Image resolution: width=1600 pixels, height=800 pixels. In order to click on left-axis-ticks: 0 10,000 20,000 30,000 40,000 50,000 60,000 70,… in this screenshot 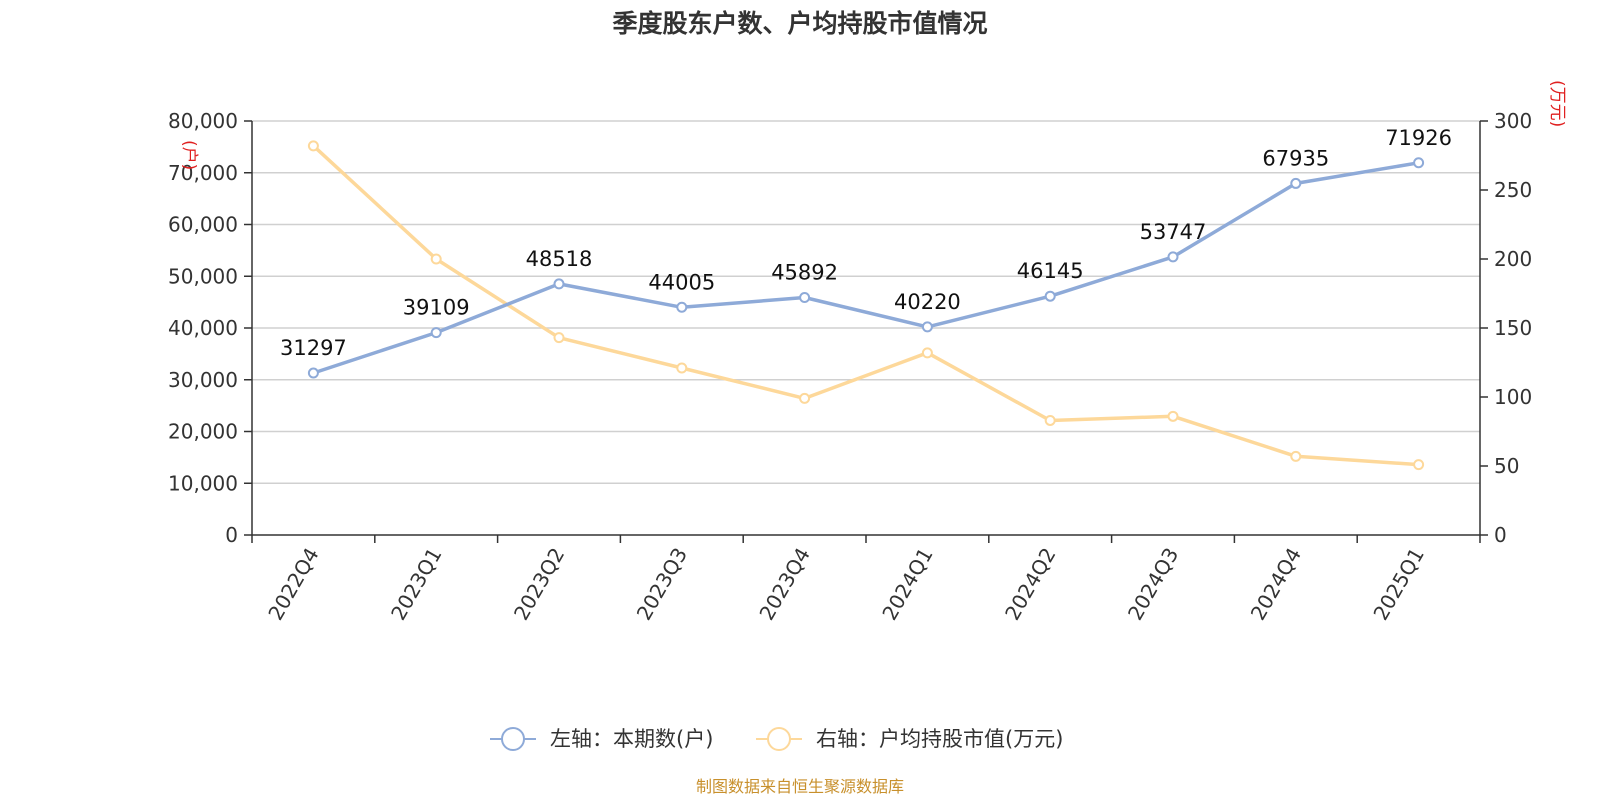, I will do `click(210, 328)`.